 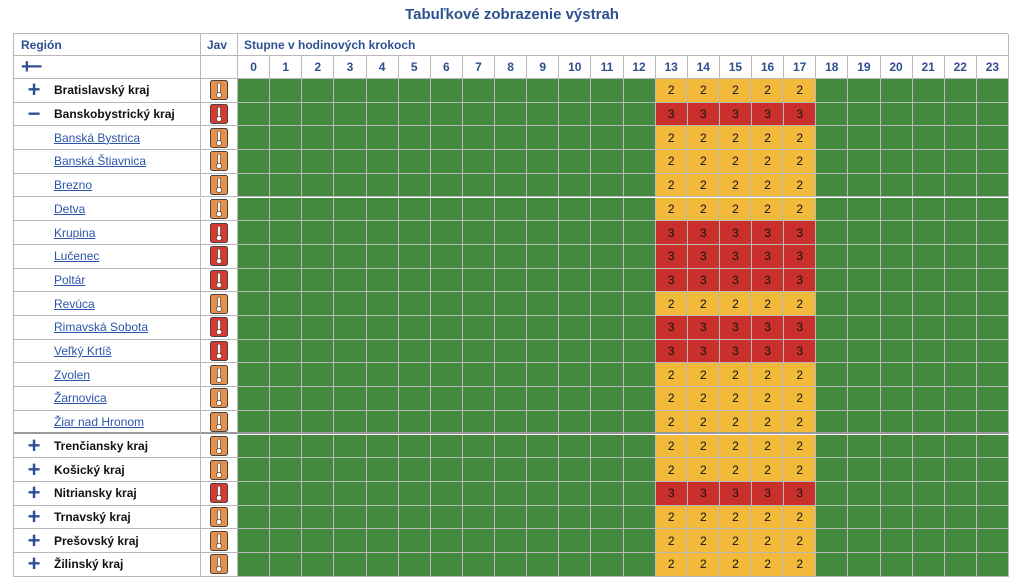 What do you see at coordinates (219, 45) in the screenshot?
I see `header-cell: Jav` at bounding box center [219, 45].